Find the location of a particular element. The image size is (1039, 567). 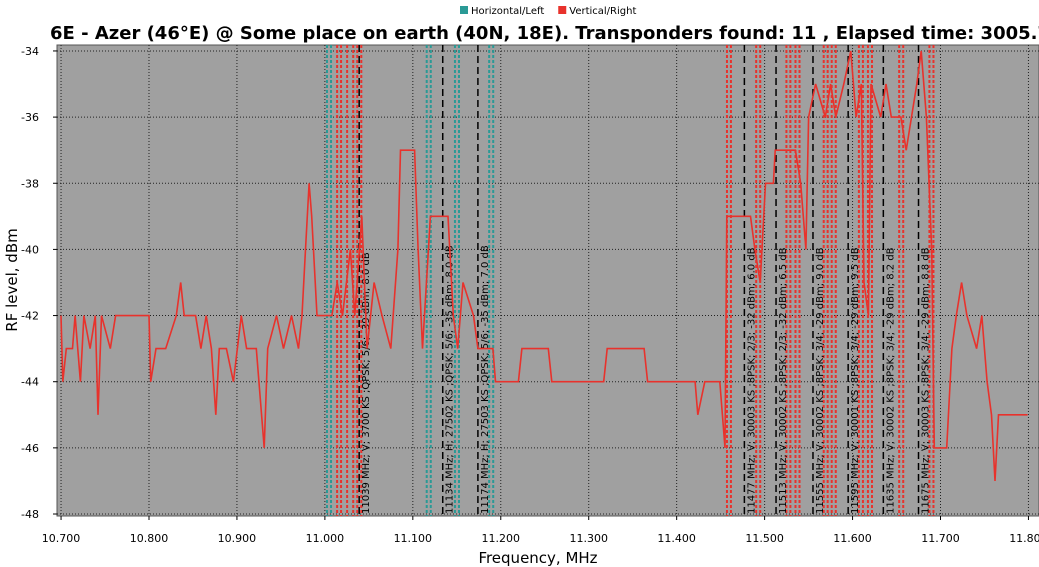

x-tick-label: 11.100 is located at coordinates (413, 538).